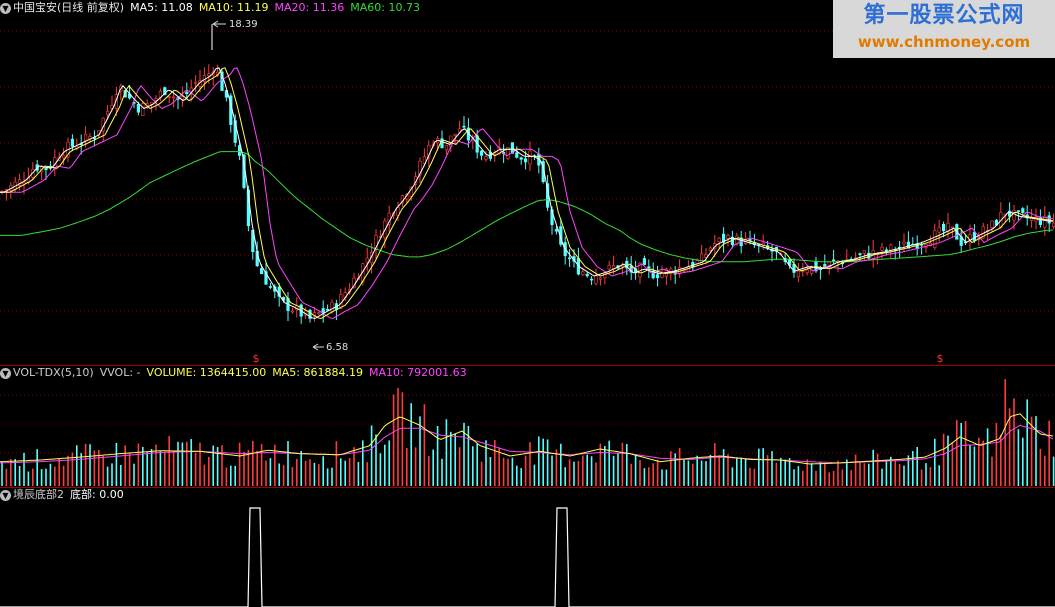 The height and width of the screenshot is (607, 1055). I want to click on volume-ma10-line, so click(527, 444).